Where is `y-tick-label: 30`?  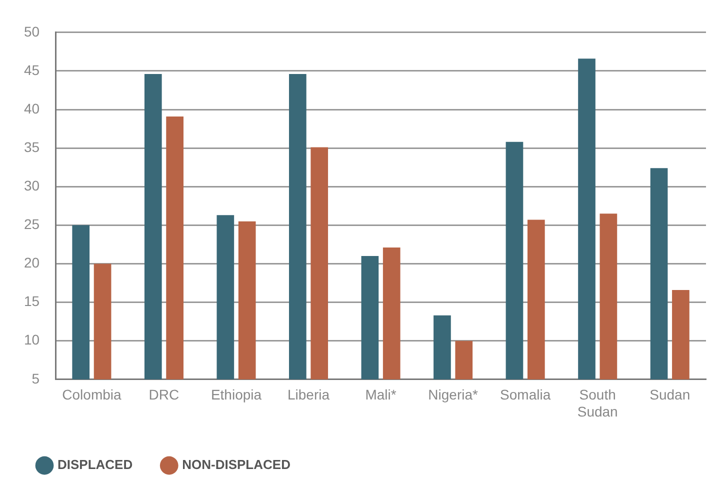
y-tick-label: 30 is located at coordinates (32, 185).